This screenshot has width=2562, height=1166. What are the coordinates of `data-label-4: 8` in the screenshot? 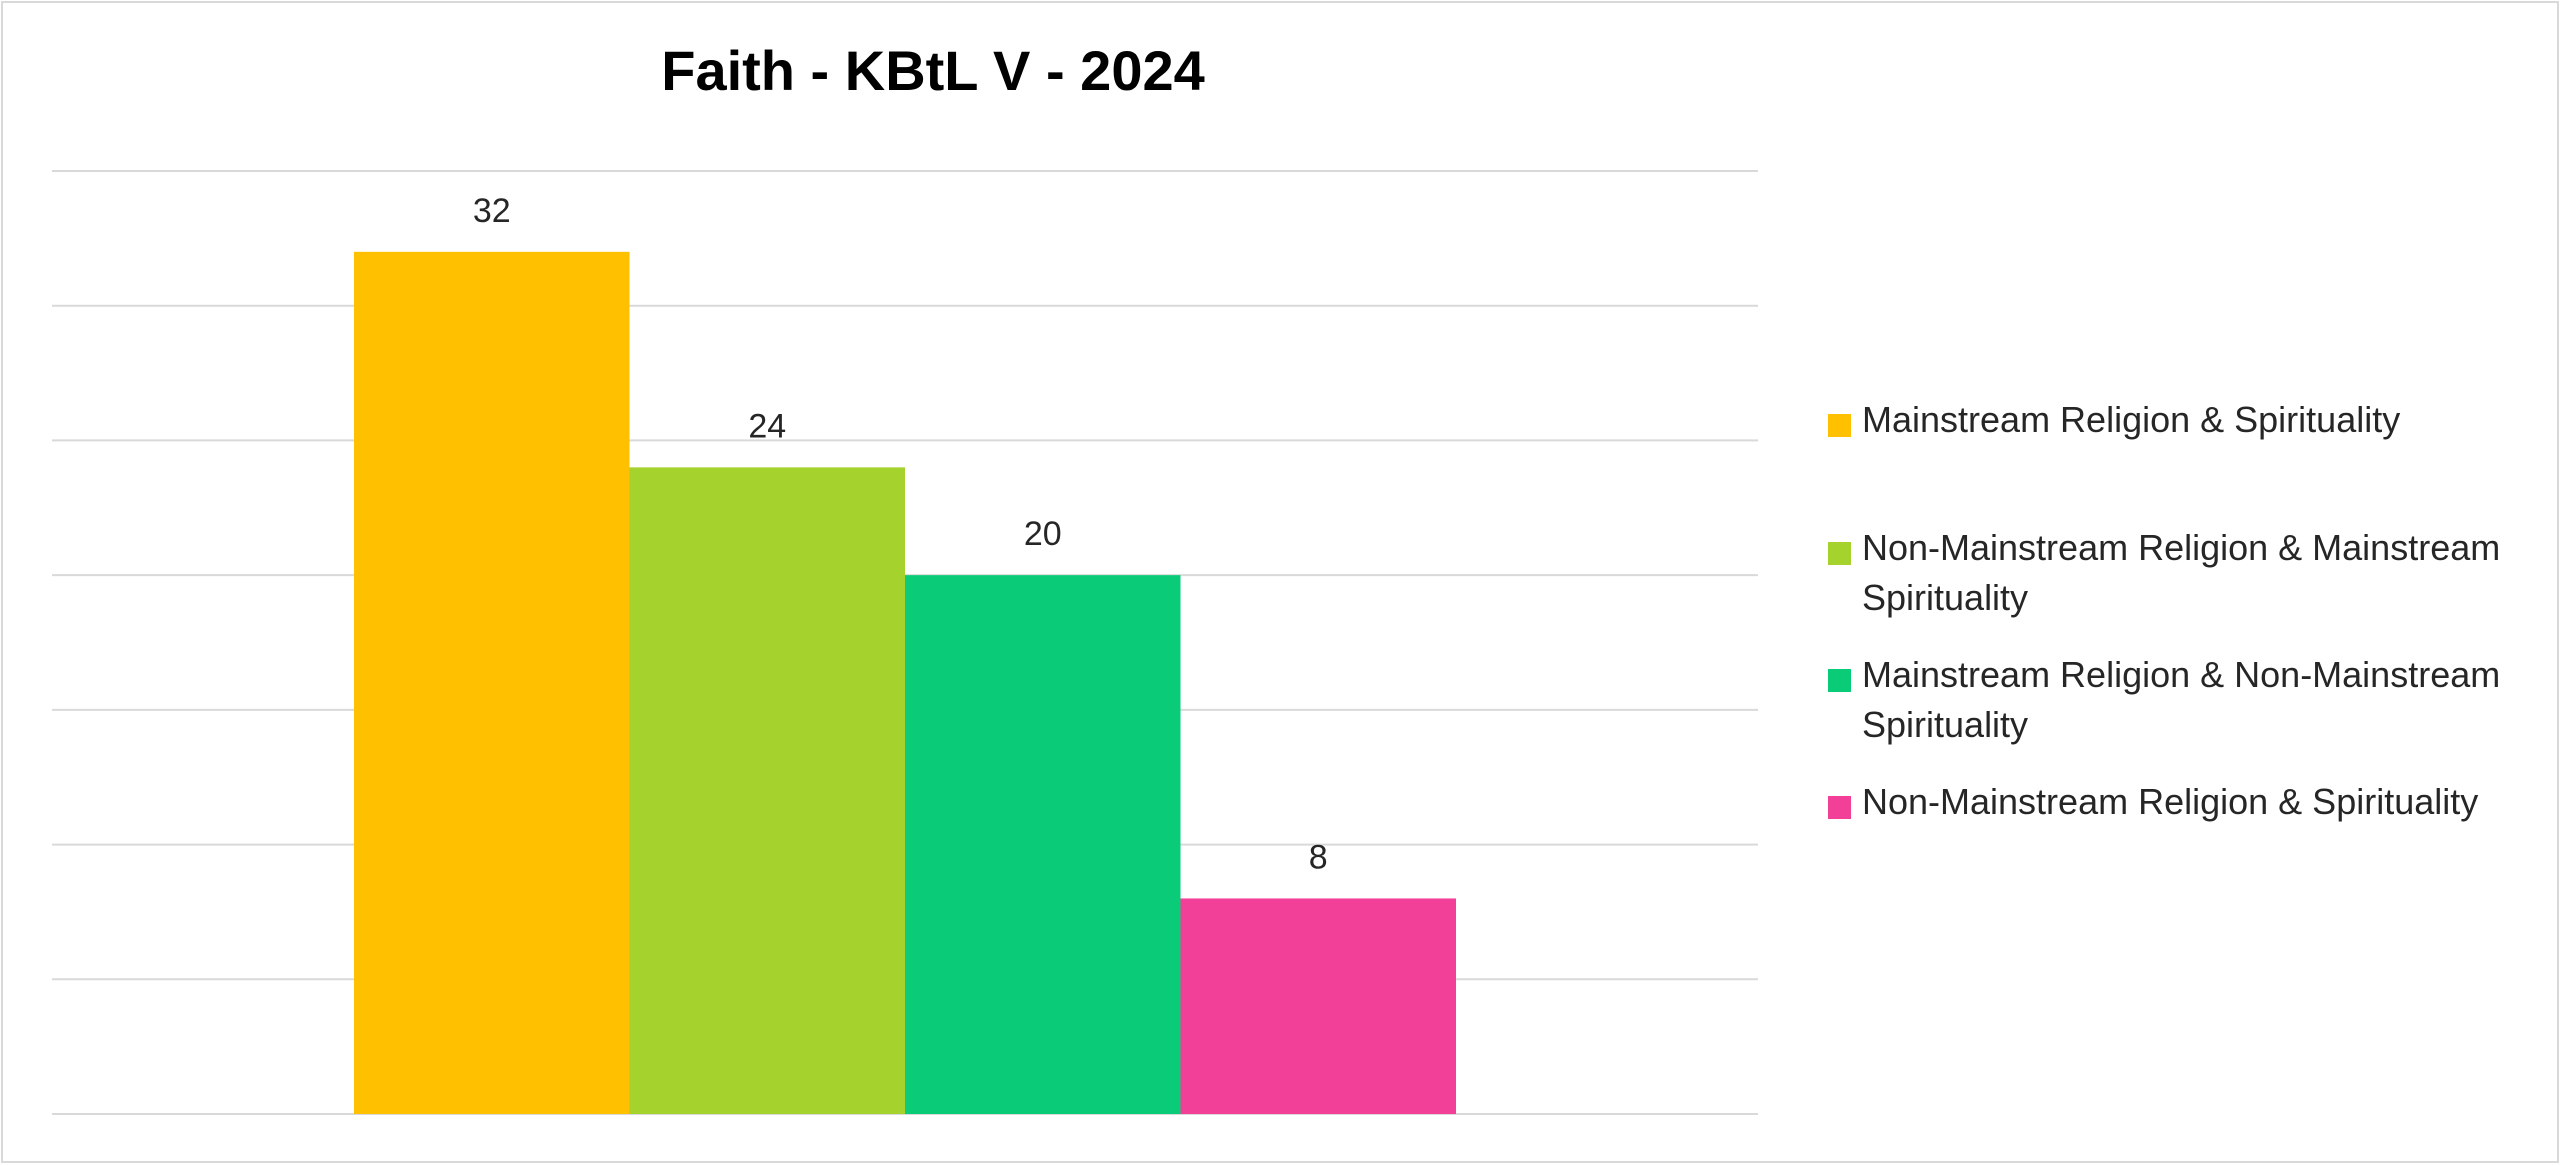 It's located at (1318, 857).